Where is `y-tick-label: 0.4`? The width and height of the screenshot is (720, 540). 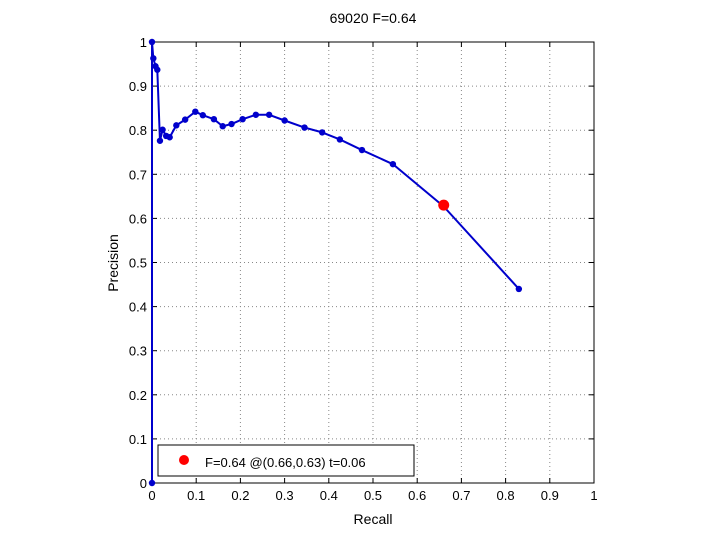 y-tick-label: 0.4 is located at coordinates (138, 307).